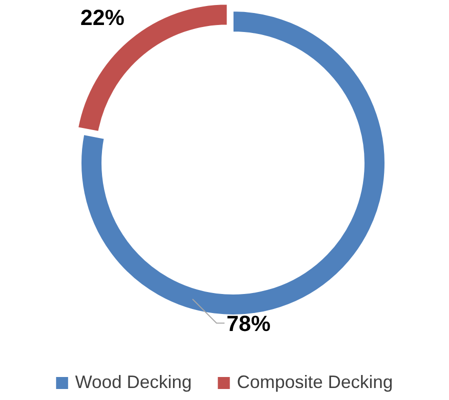 Image resolution: width=449 pixels, height=400 pixels. Describe the element at coordinates (102, 17) in the screenshot. I see `data-label: 22%` at that location.